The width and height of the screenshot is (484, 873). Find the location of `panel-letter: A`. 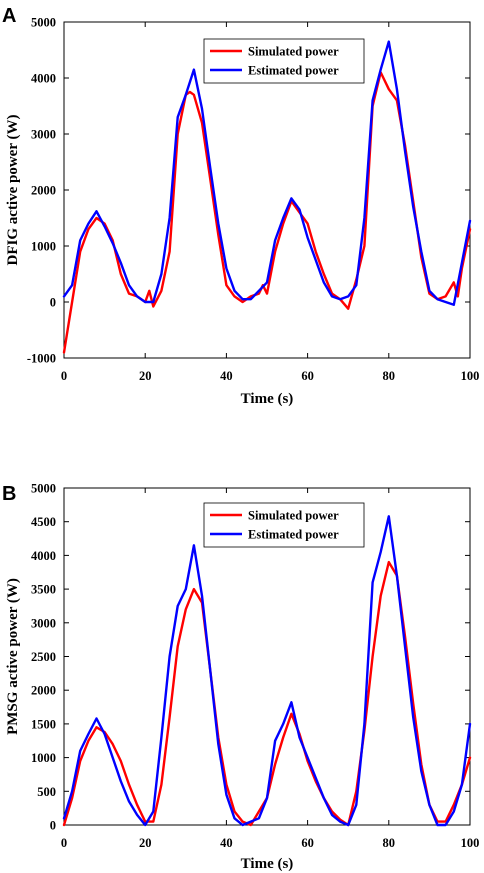

panel-letter: A is located at coordinates (9, 16).